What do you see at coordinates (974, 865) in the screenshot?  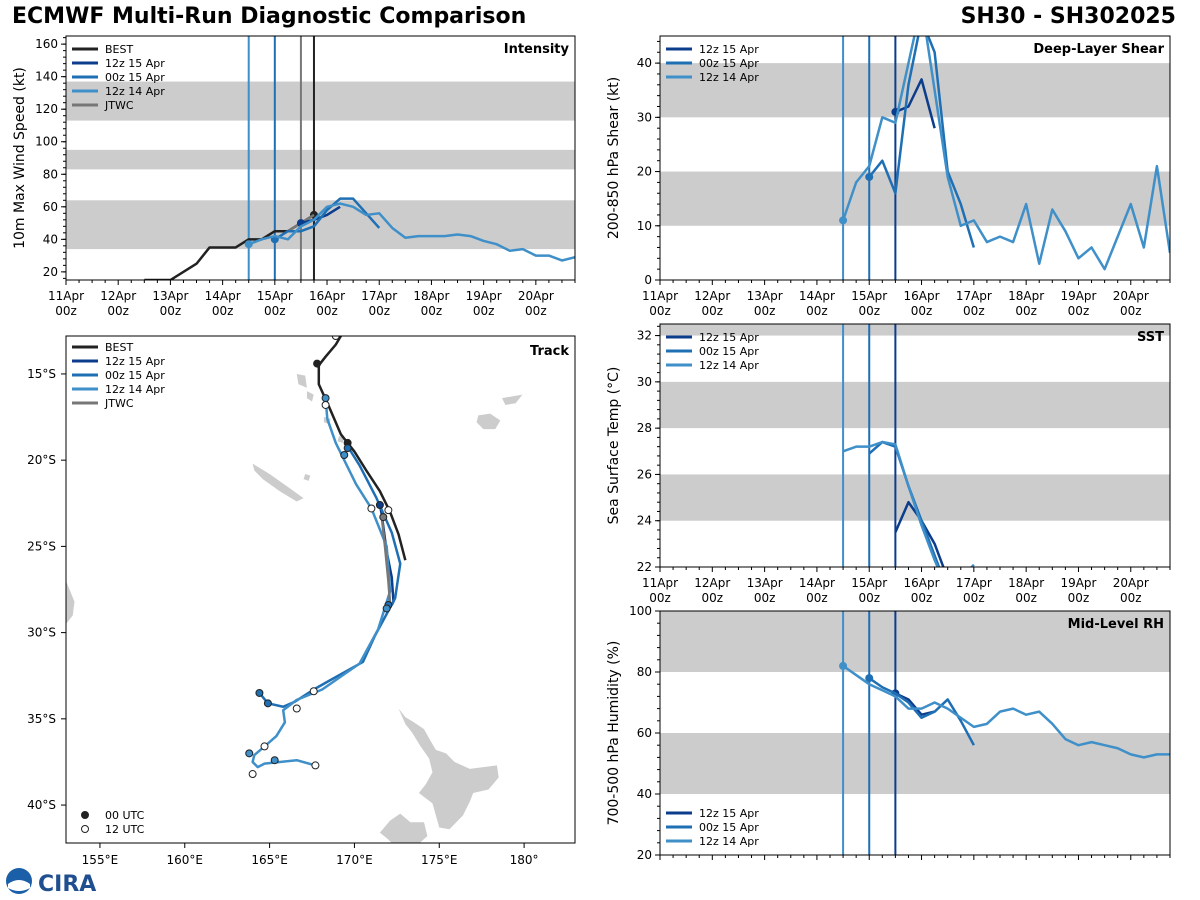 I see `rh-x-tick-day: 17Apr` at bounding box center [974, 865].